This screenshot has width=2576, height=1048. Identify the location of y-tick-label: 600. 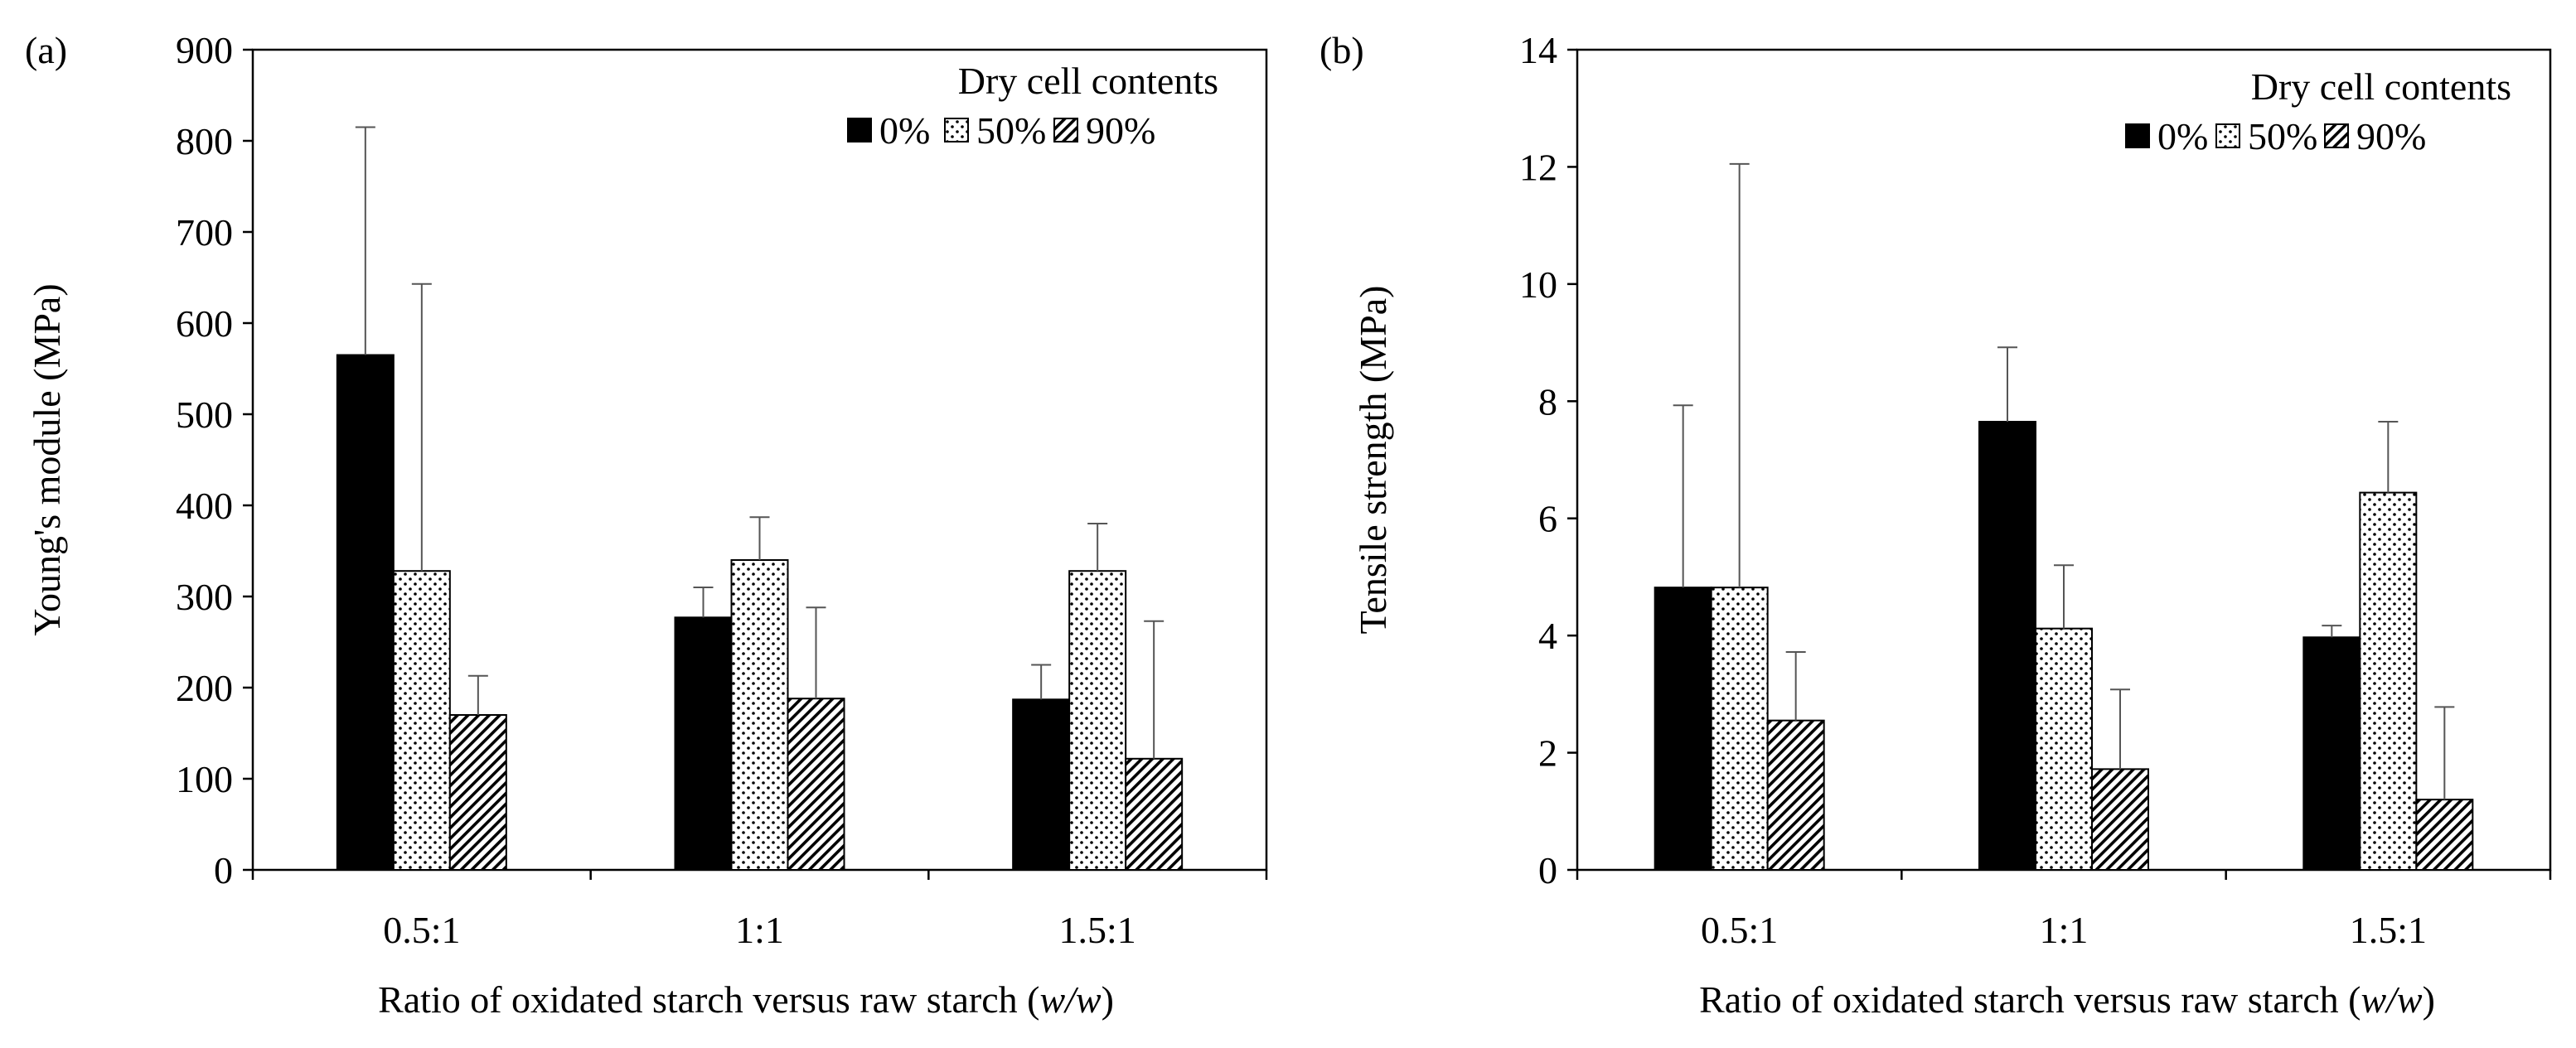
(204, 323).